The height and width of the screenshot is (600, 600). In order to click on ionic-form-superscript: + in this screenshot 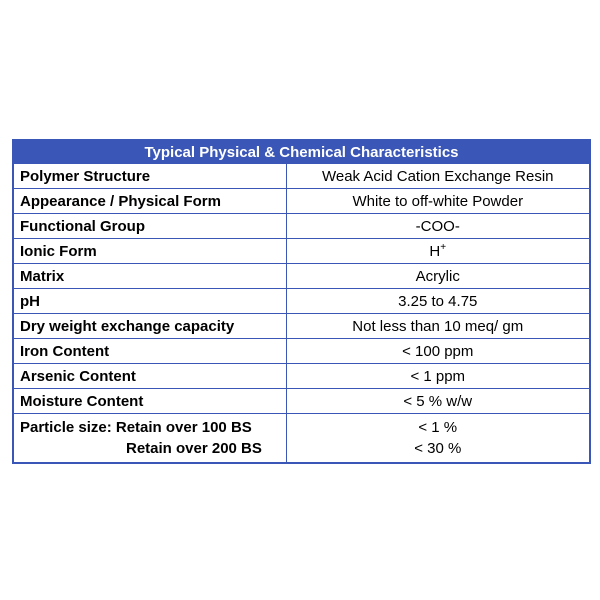, I will do `click(443, 247)`.